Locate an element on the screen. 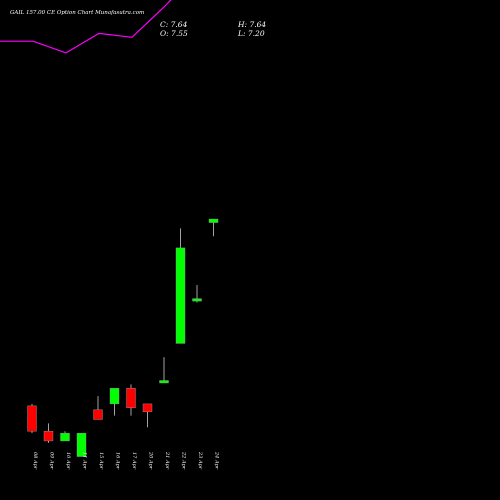 This screenshot has width=500, height=500. high-value: H: 7.64 is located at coordinates (252, 24).